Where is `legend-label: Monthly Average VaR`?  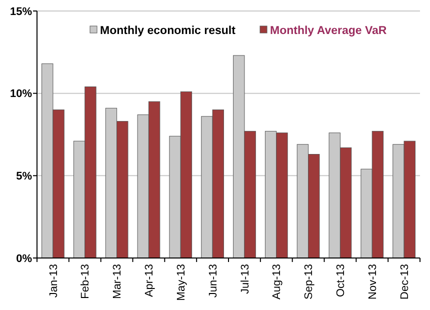
legend-label: Monthly Average VaR is located at coordinates (329, 31).